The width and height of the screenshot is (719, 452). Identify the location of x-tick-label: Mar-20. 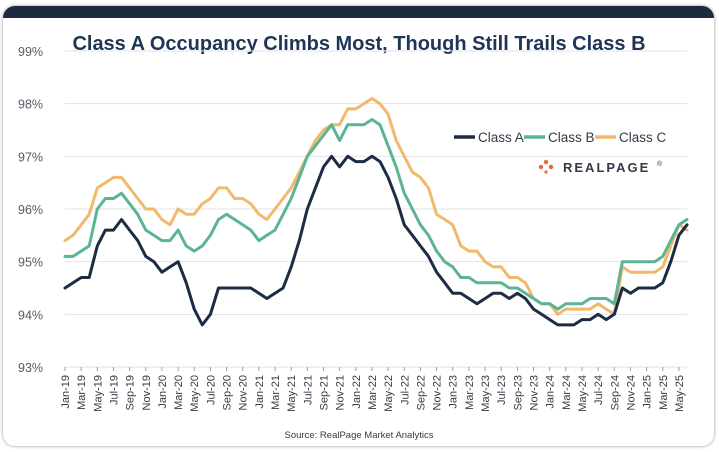
(179, 392).